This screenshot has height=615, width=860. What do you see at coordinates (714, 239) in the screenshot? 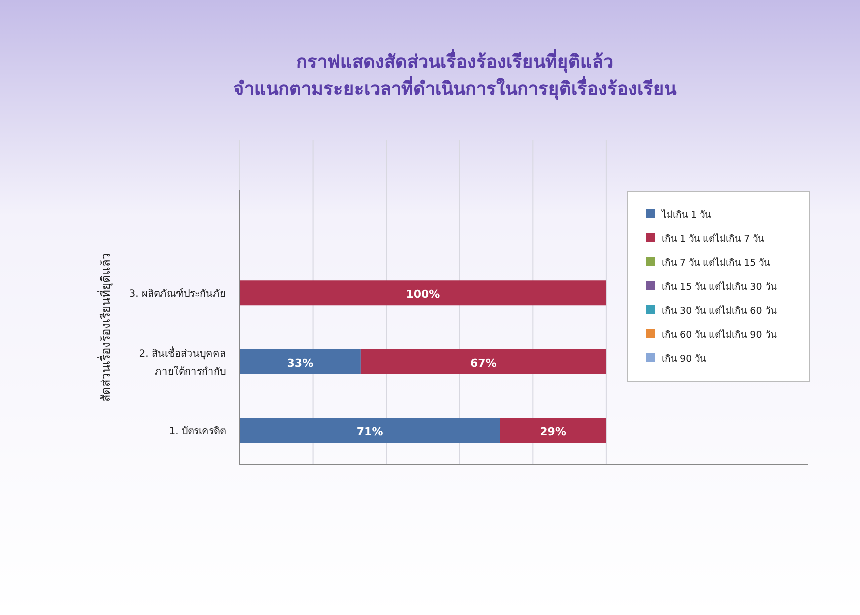
I see `legend-label: เกิน 1 วัน แต่ไม่เกิน 7 วัน` at bounding box center [714, 239].